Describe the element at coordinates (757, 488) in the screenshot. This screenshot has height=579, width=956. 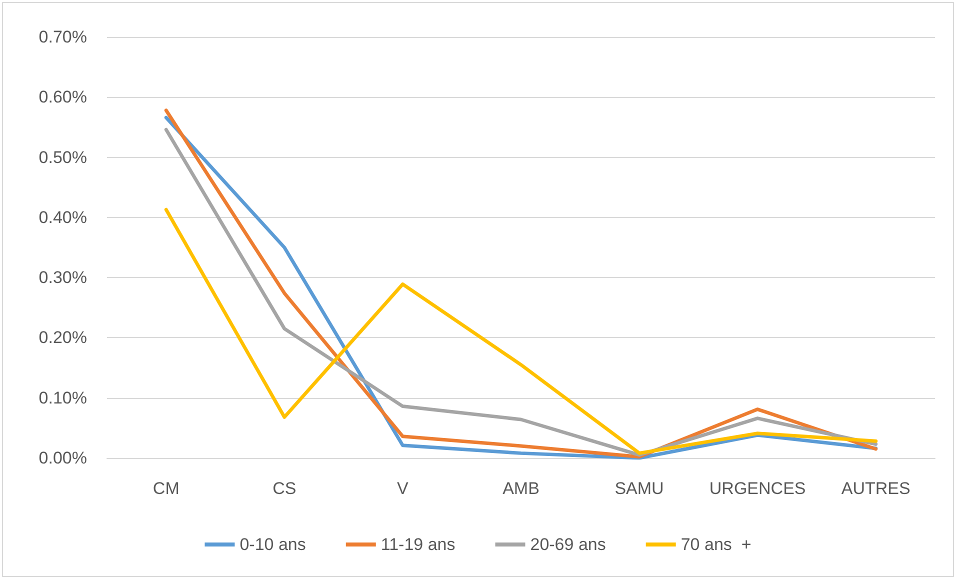
I see `x-tick-label: URGENCES` at that location.